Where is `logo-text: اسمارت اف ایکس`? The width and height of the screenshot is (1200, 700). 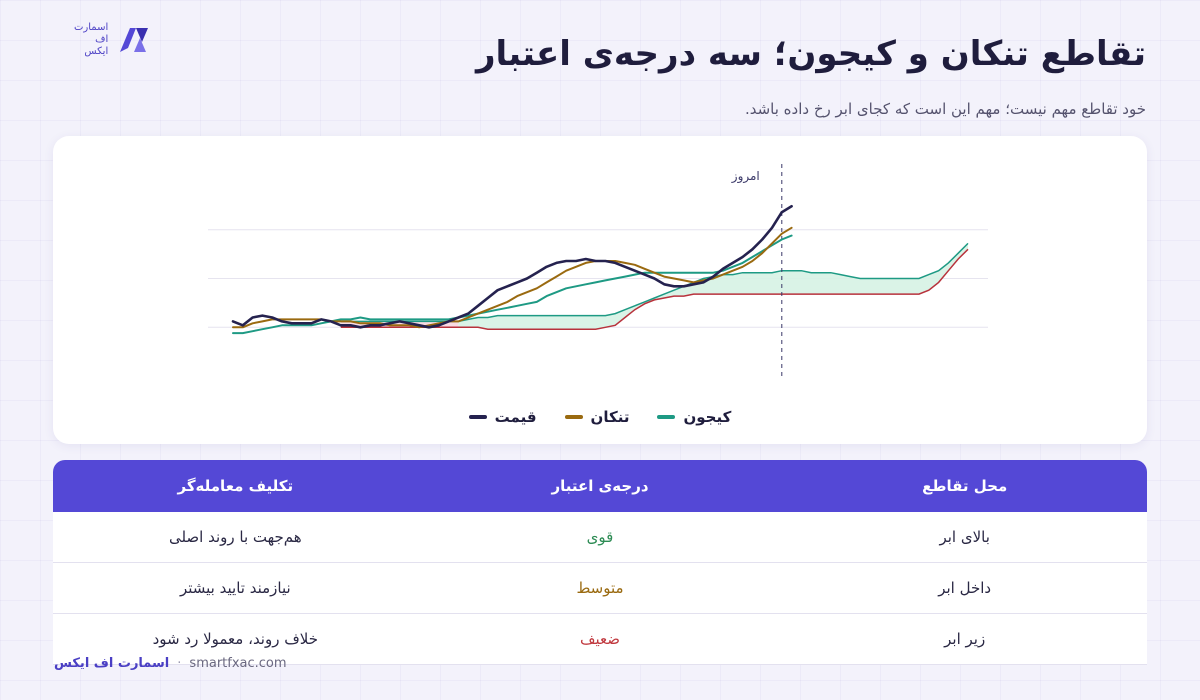 logo-text: اسمارت اف ایکس is located at coordinates (91, 40).